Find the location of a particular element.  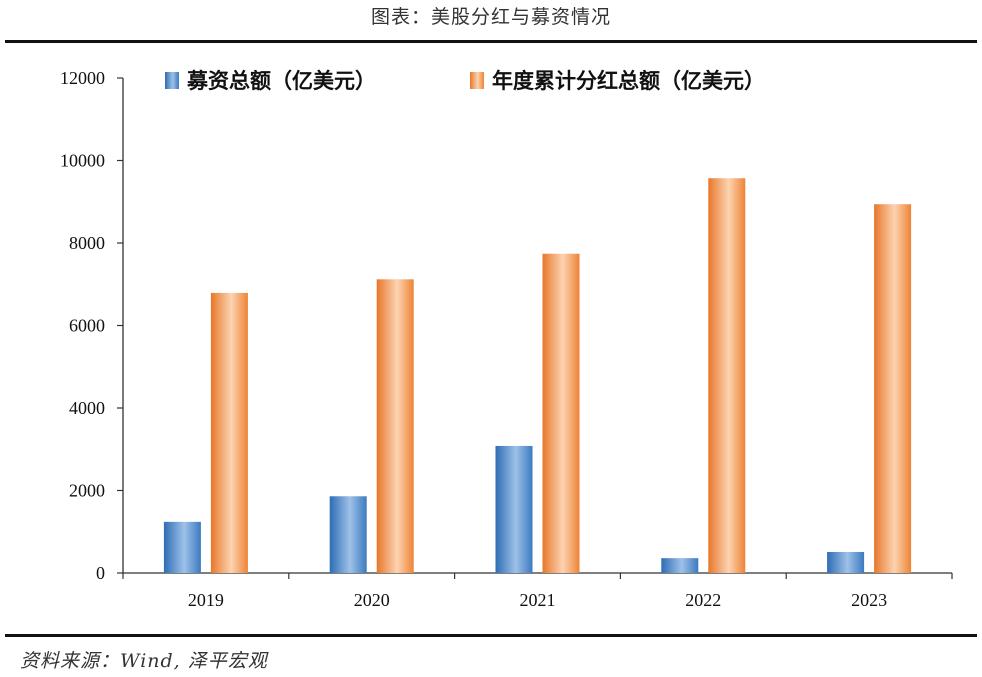

y-tick-label: 8000 is located at coordinates (87, 243).